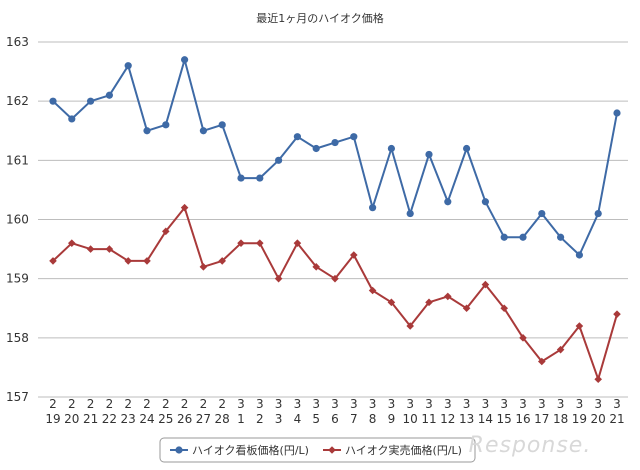  What do you see at coordinates (250, 450) in the screenshot?
I see `legend-label: ハイオク看板価格(円/L)` at bounding box center [250, 450].